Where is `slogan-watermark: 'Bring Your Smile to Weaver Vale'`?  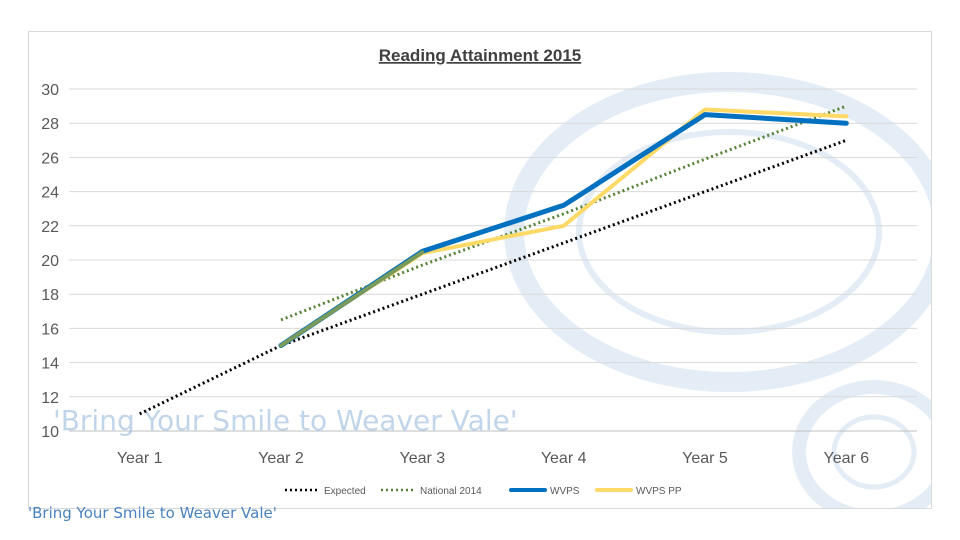 slogan-watermark: 'Bring Your Smile to Weaver Vale' is located at coordinates (285, 420).